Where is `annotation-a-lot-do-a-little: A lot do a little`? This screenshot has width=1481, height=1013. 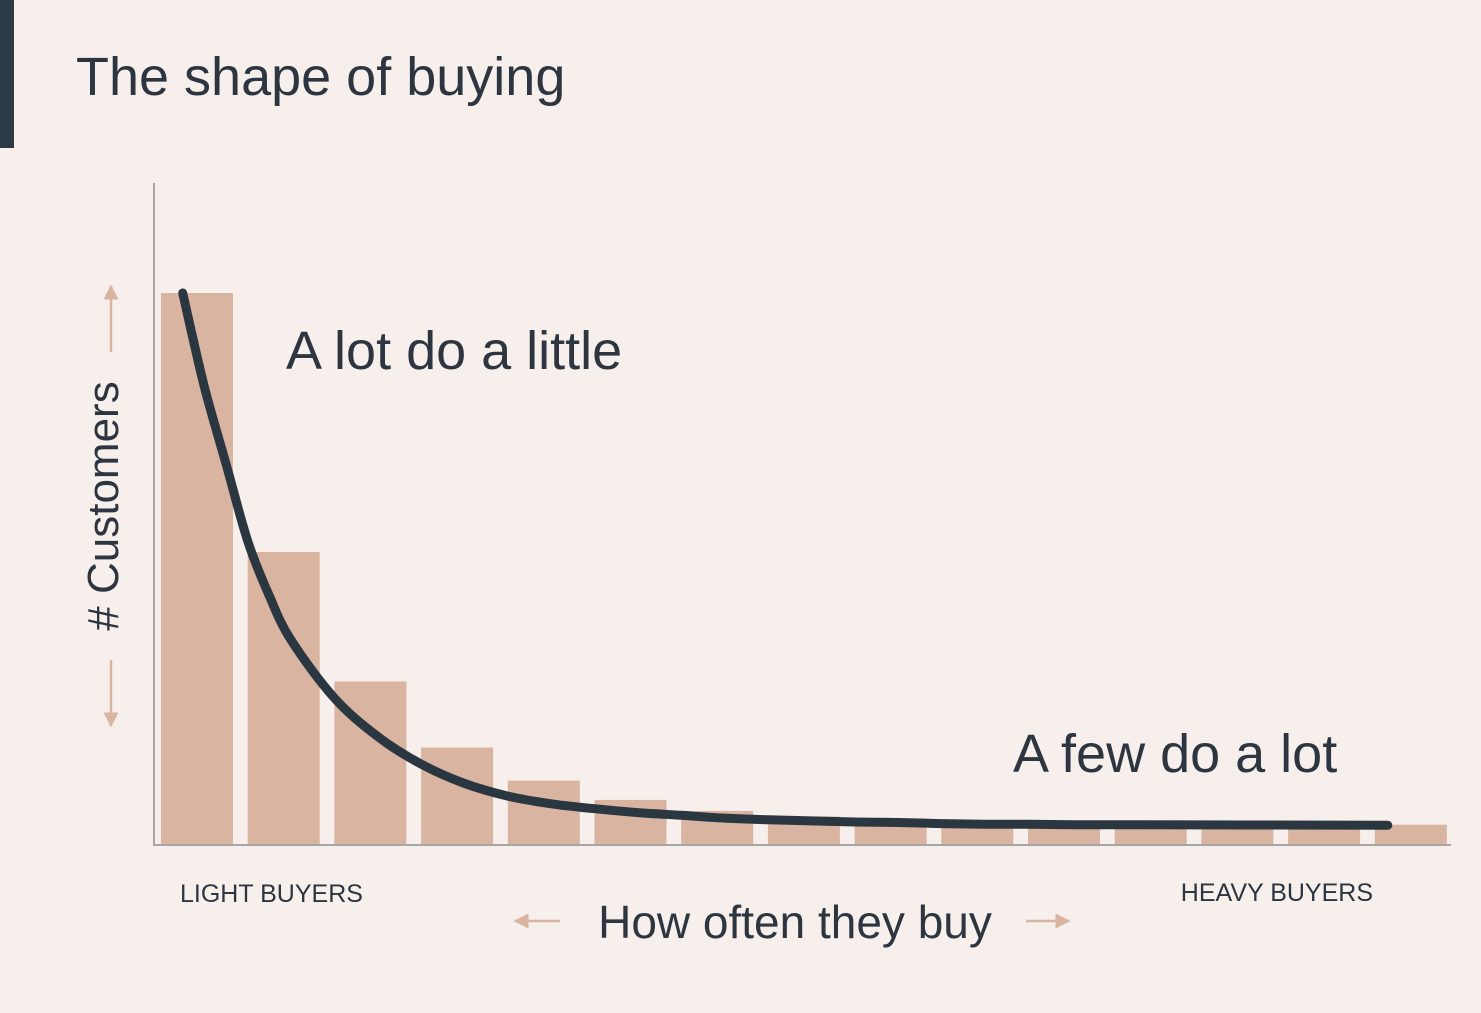
annotation-a-lot-do-a-little: A lot do a little is located at coordinates (454, 351).